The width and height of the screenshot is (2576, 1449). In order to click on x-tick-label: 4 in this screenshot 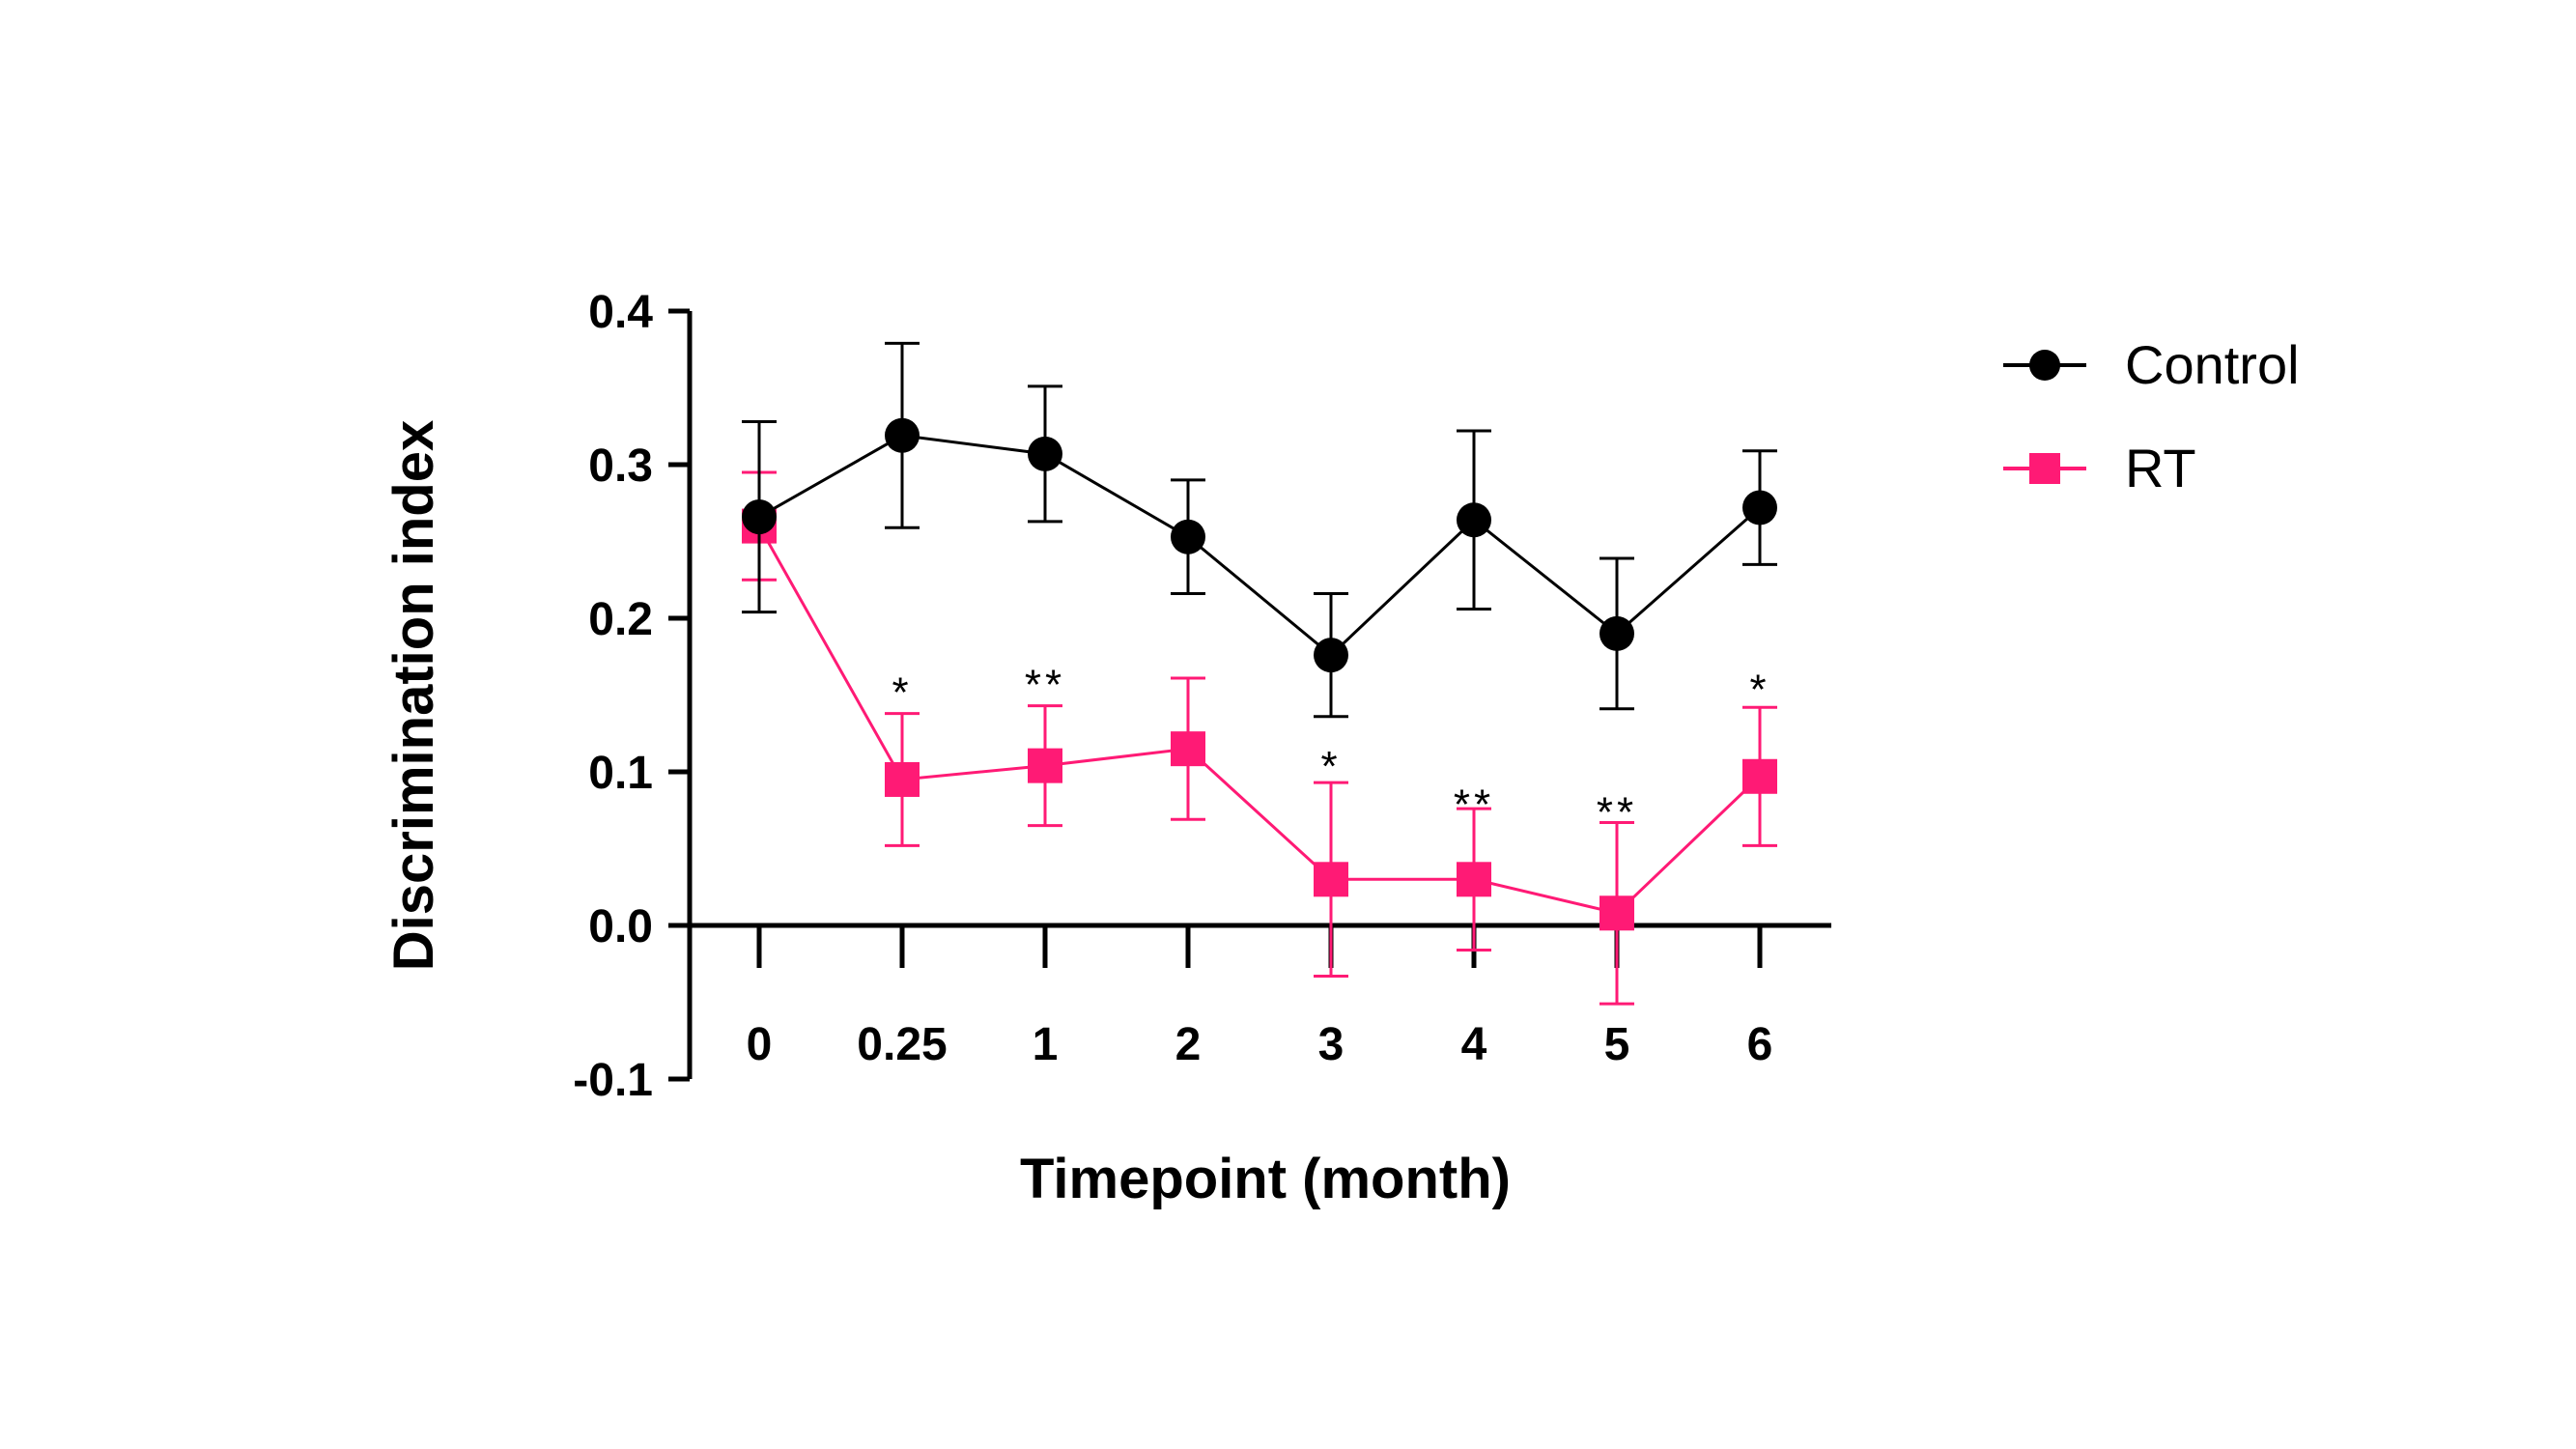, I will do `click(1474, 1044)`.